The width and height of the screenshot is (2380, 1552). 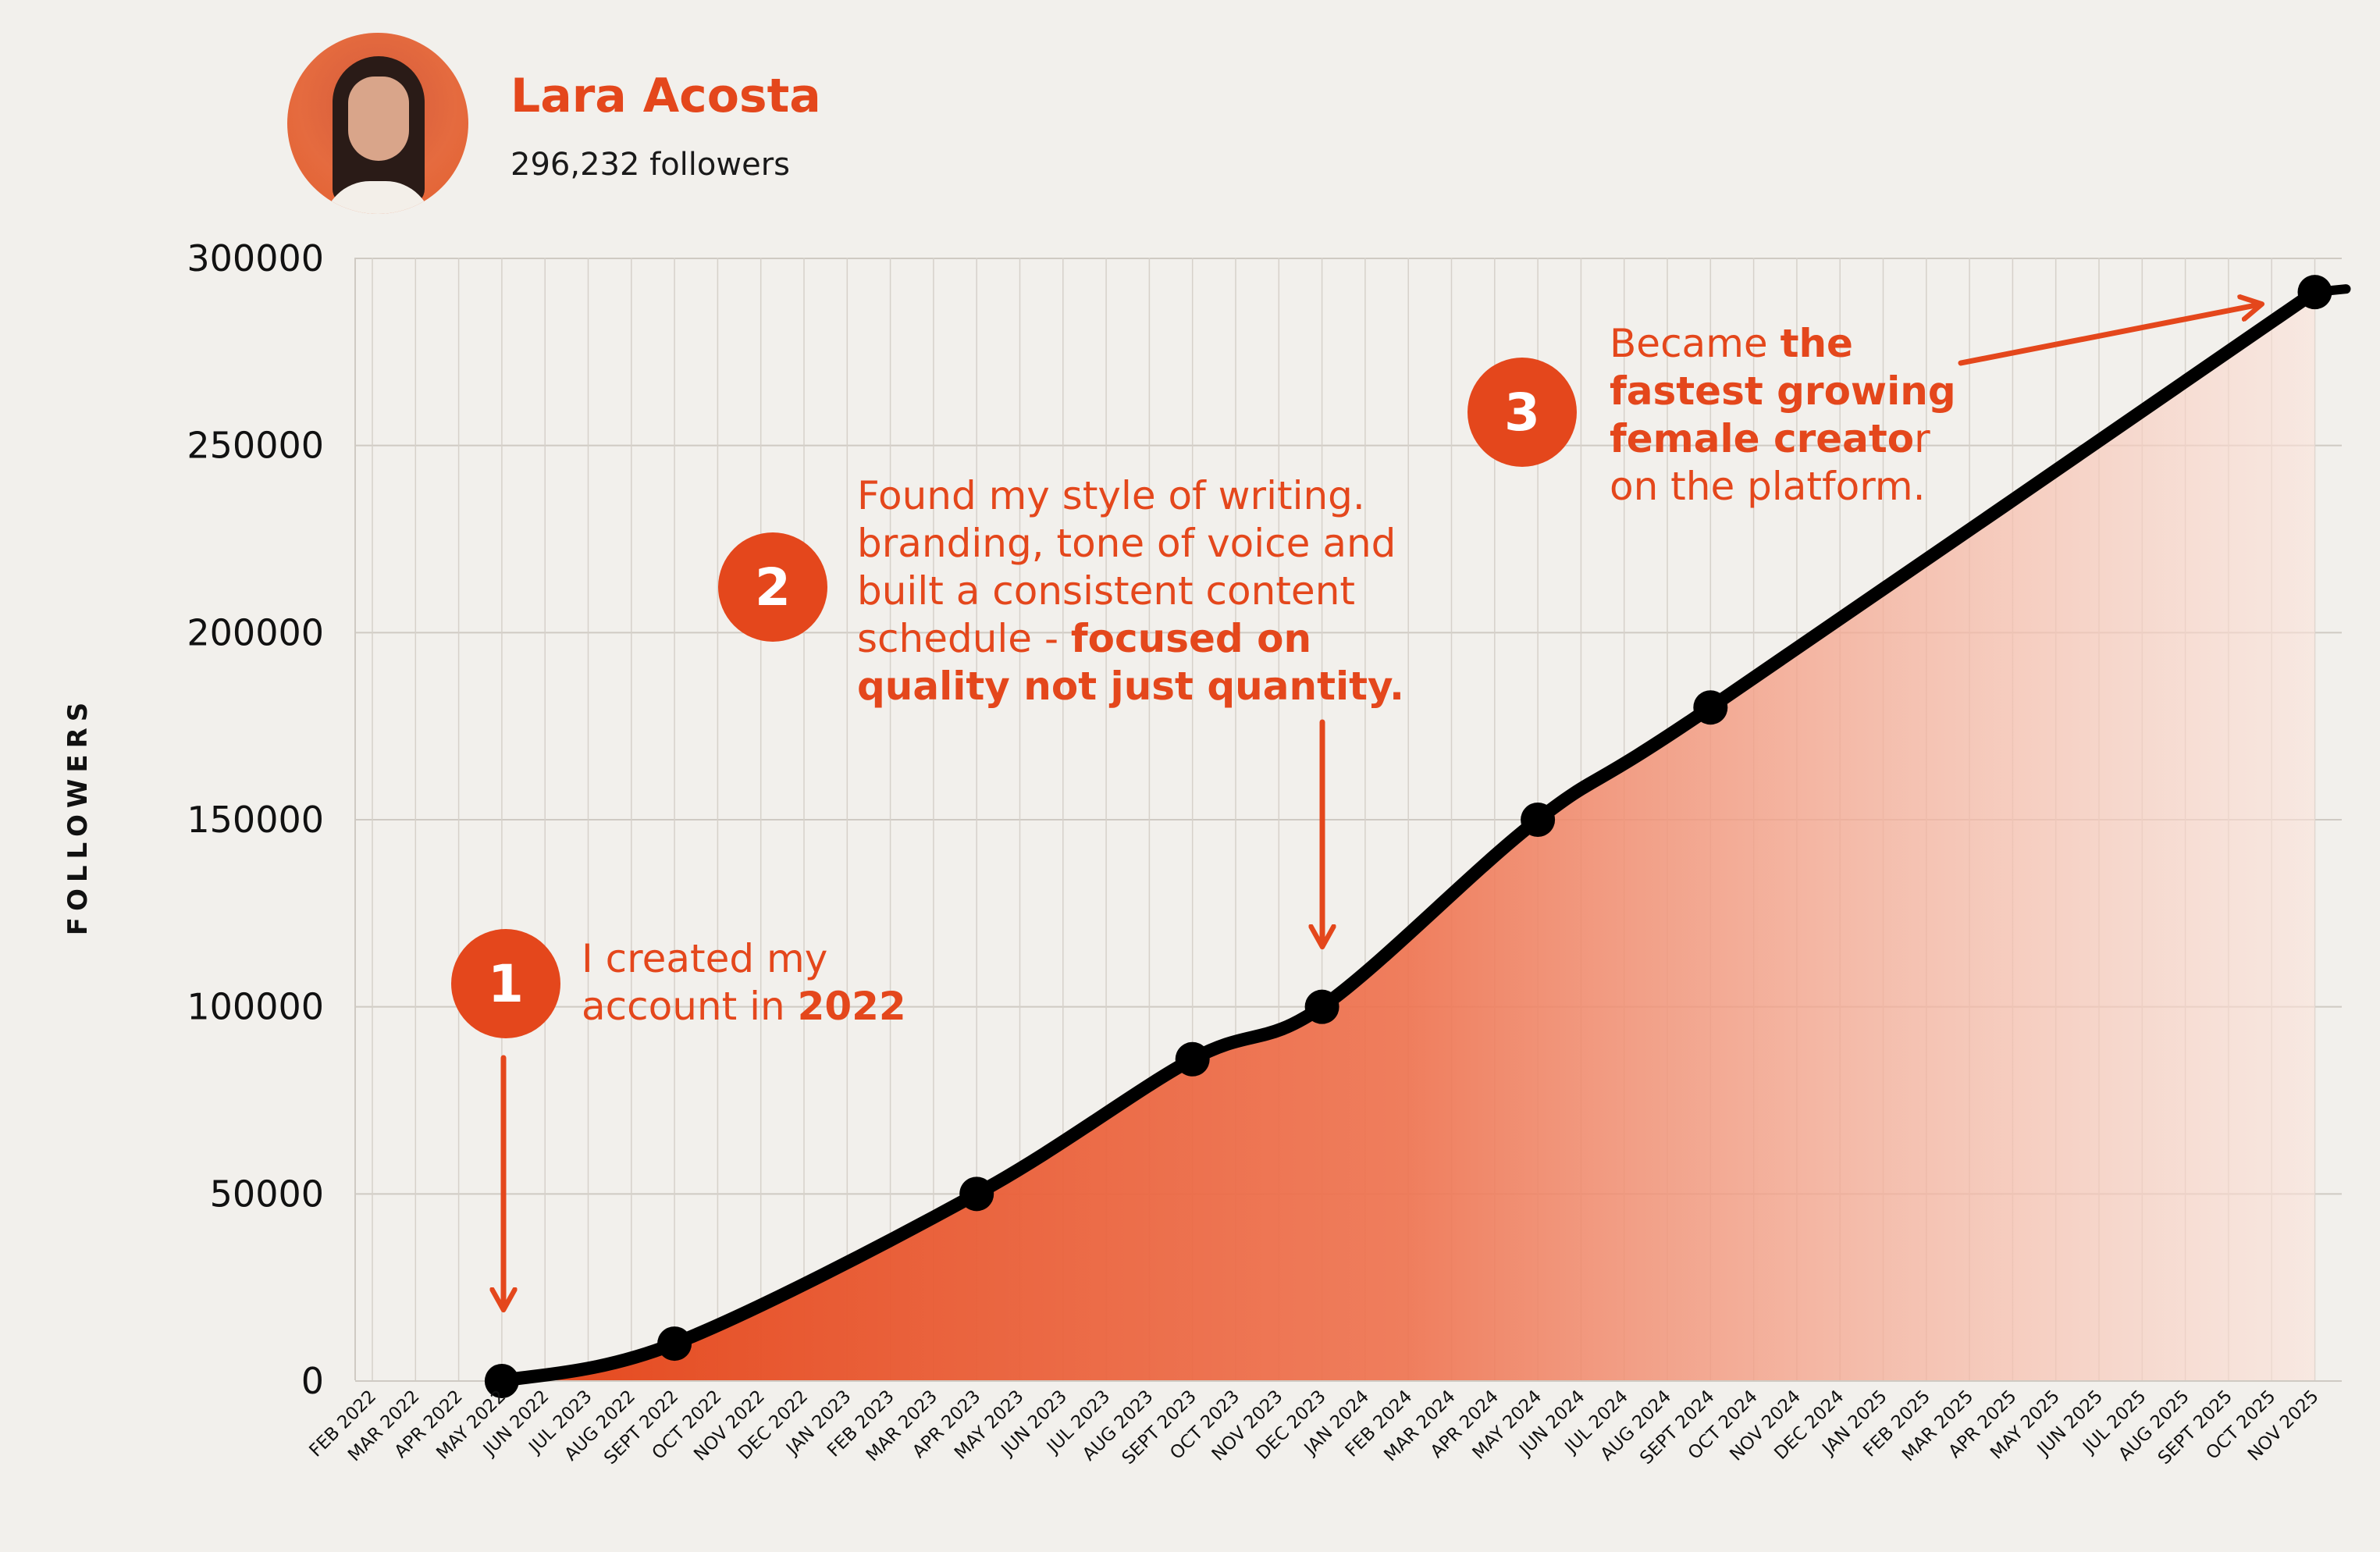 I want to click on y-tick-label-5: 250000, so click(x=255, y=446).